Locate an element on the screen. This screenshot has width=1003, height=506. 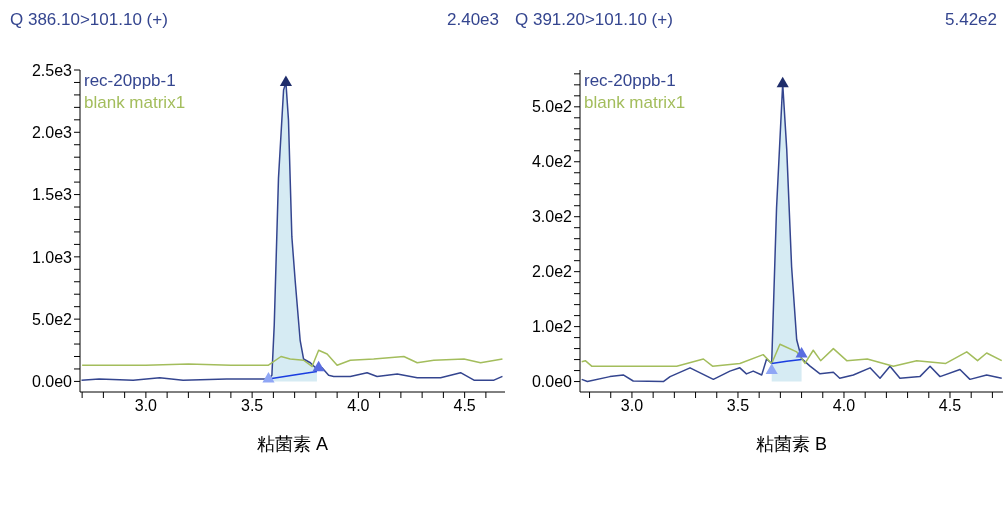
y-tick-label: 3.0e2 is located at coordinates (552, 217).